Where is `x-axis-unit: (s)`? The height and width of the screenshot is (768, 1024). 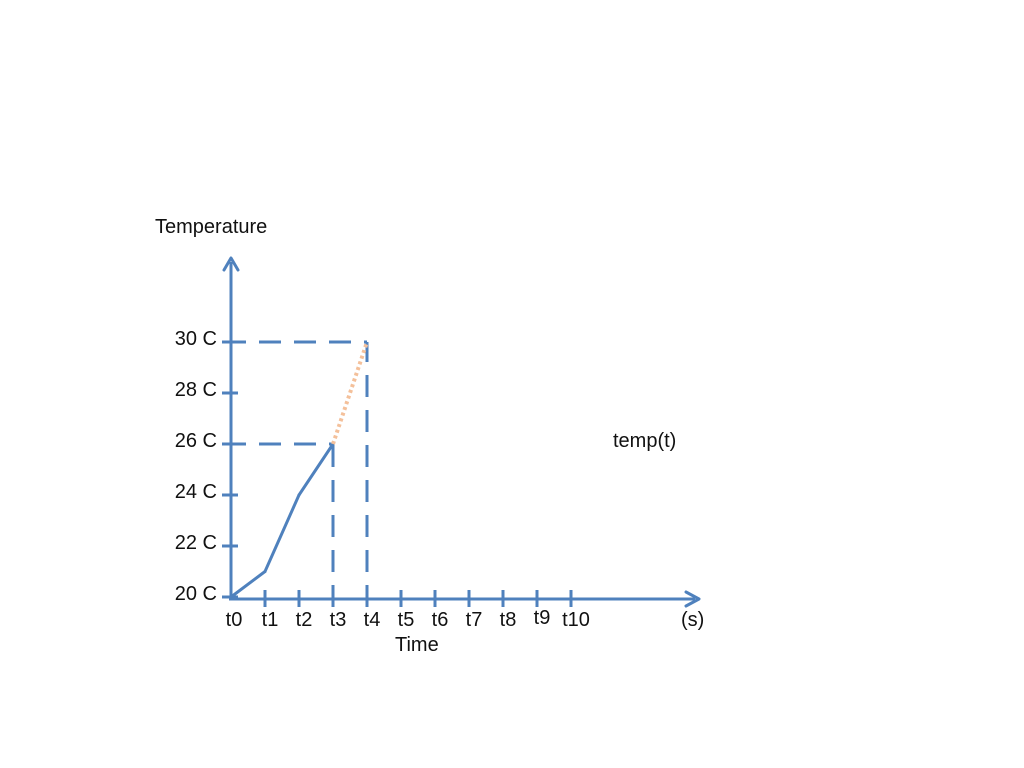 x-axis-unit: (s) is located at coordinates (692, 620).